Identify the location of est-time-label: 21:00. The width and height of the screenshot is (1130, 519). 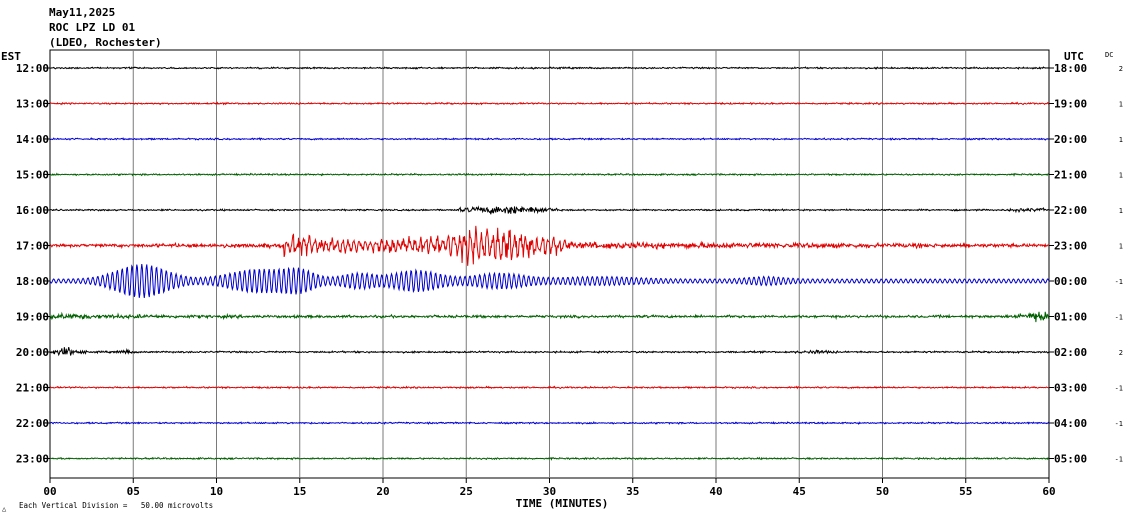
(32, 388).